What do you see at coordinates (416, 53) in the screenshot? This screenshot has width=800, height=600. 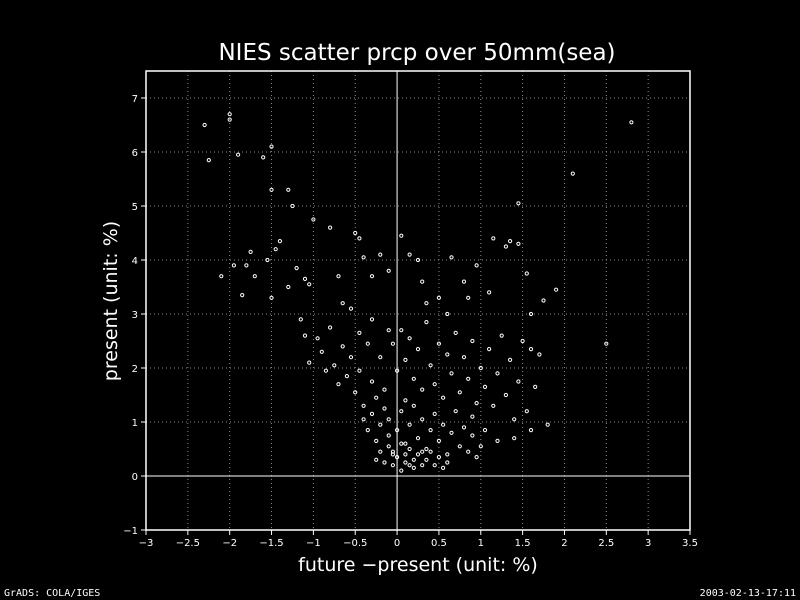 I see `chart-title: NIES scatter prcp over 50mm(sea)` at bounding box center [416, 53].